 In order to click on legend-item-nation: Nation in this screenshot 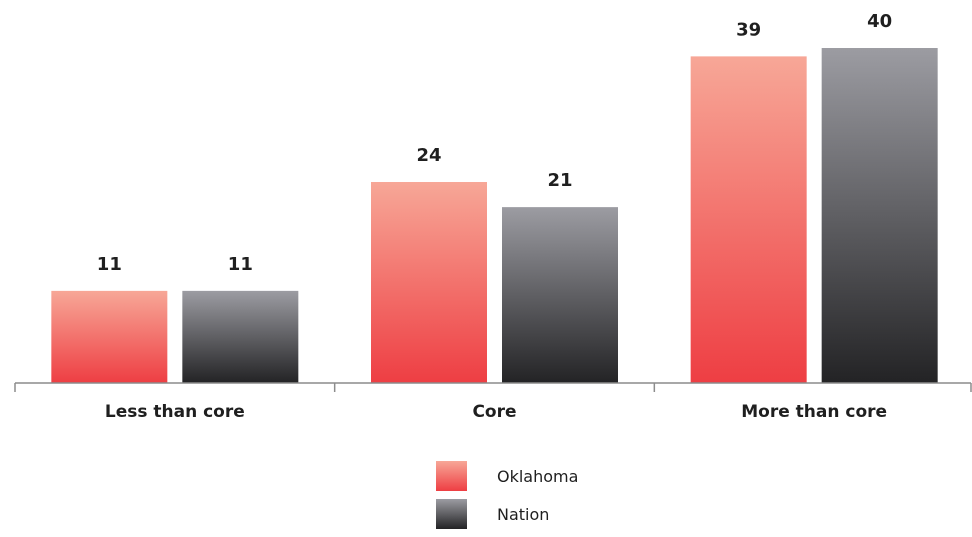, I will do `click(507, 514)`.